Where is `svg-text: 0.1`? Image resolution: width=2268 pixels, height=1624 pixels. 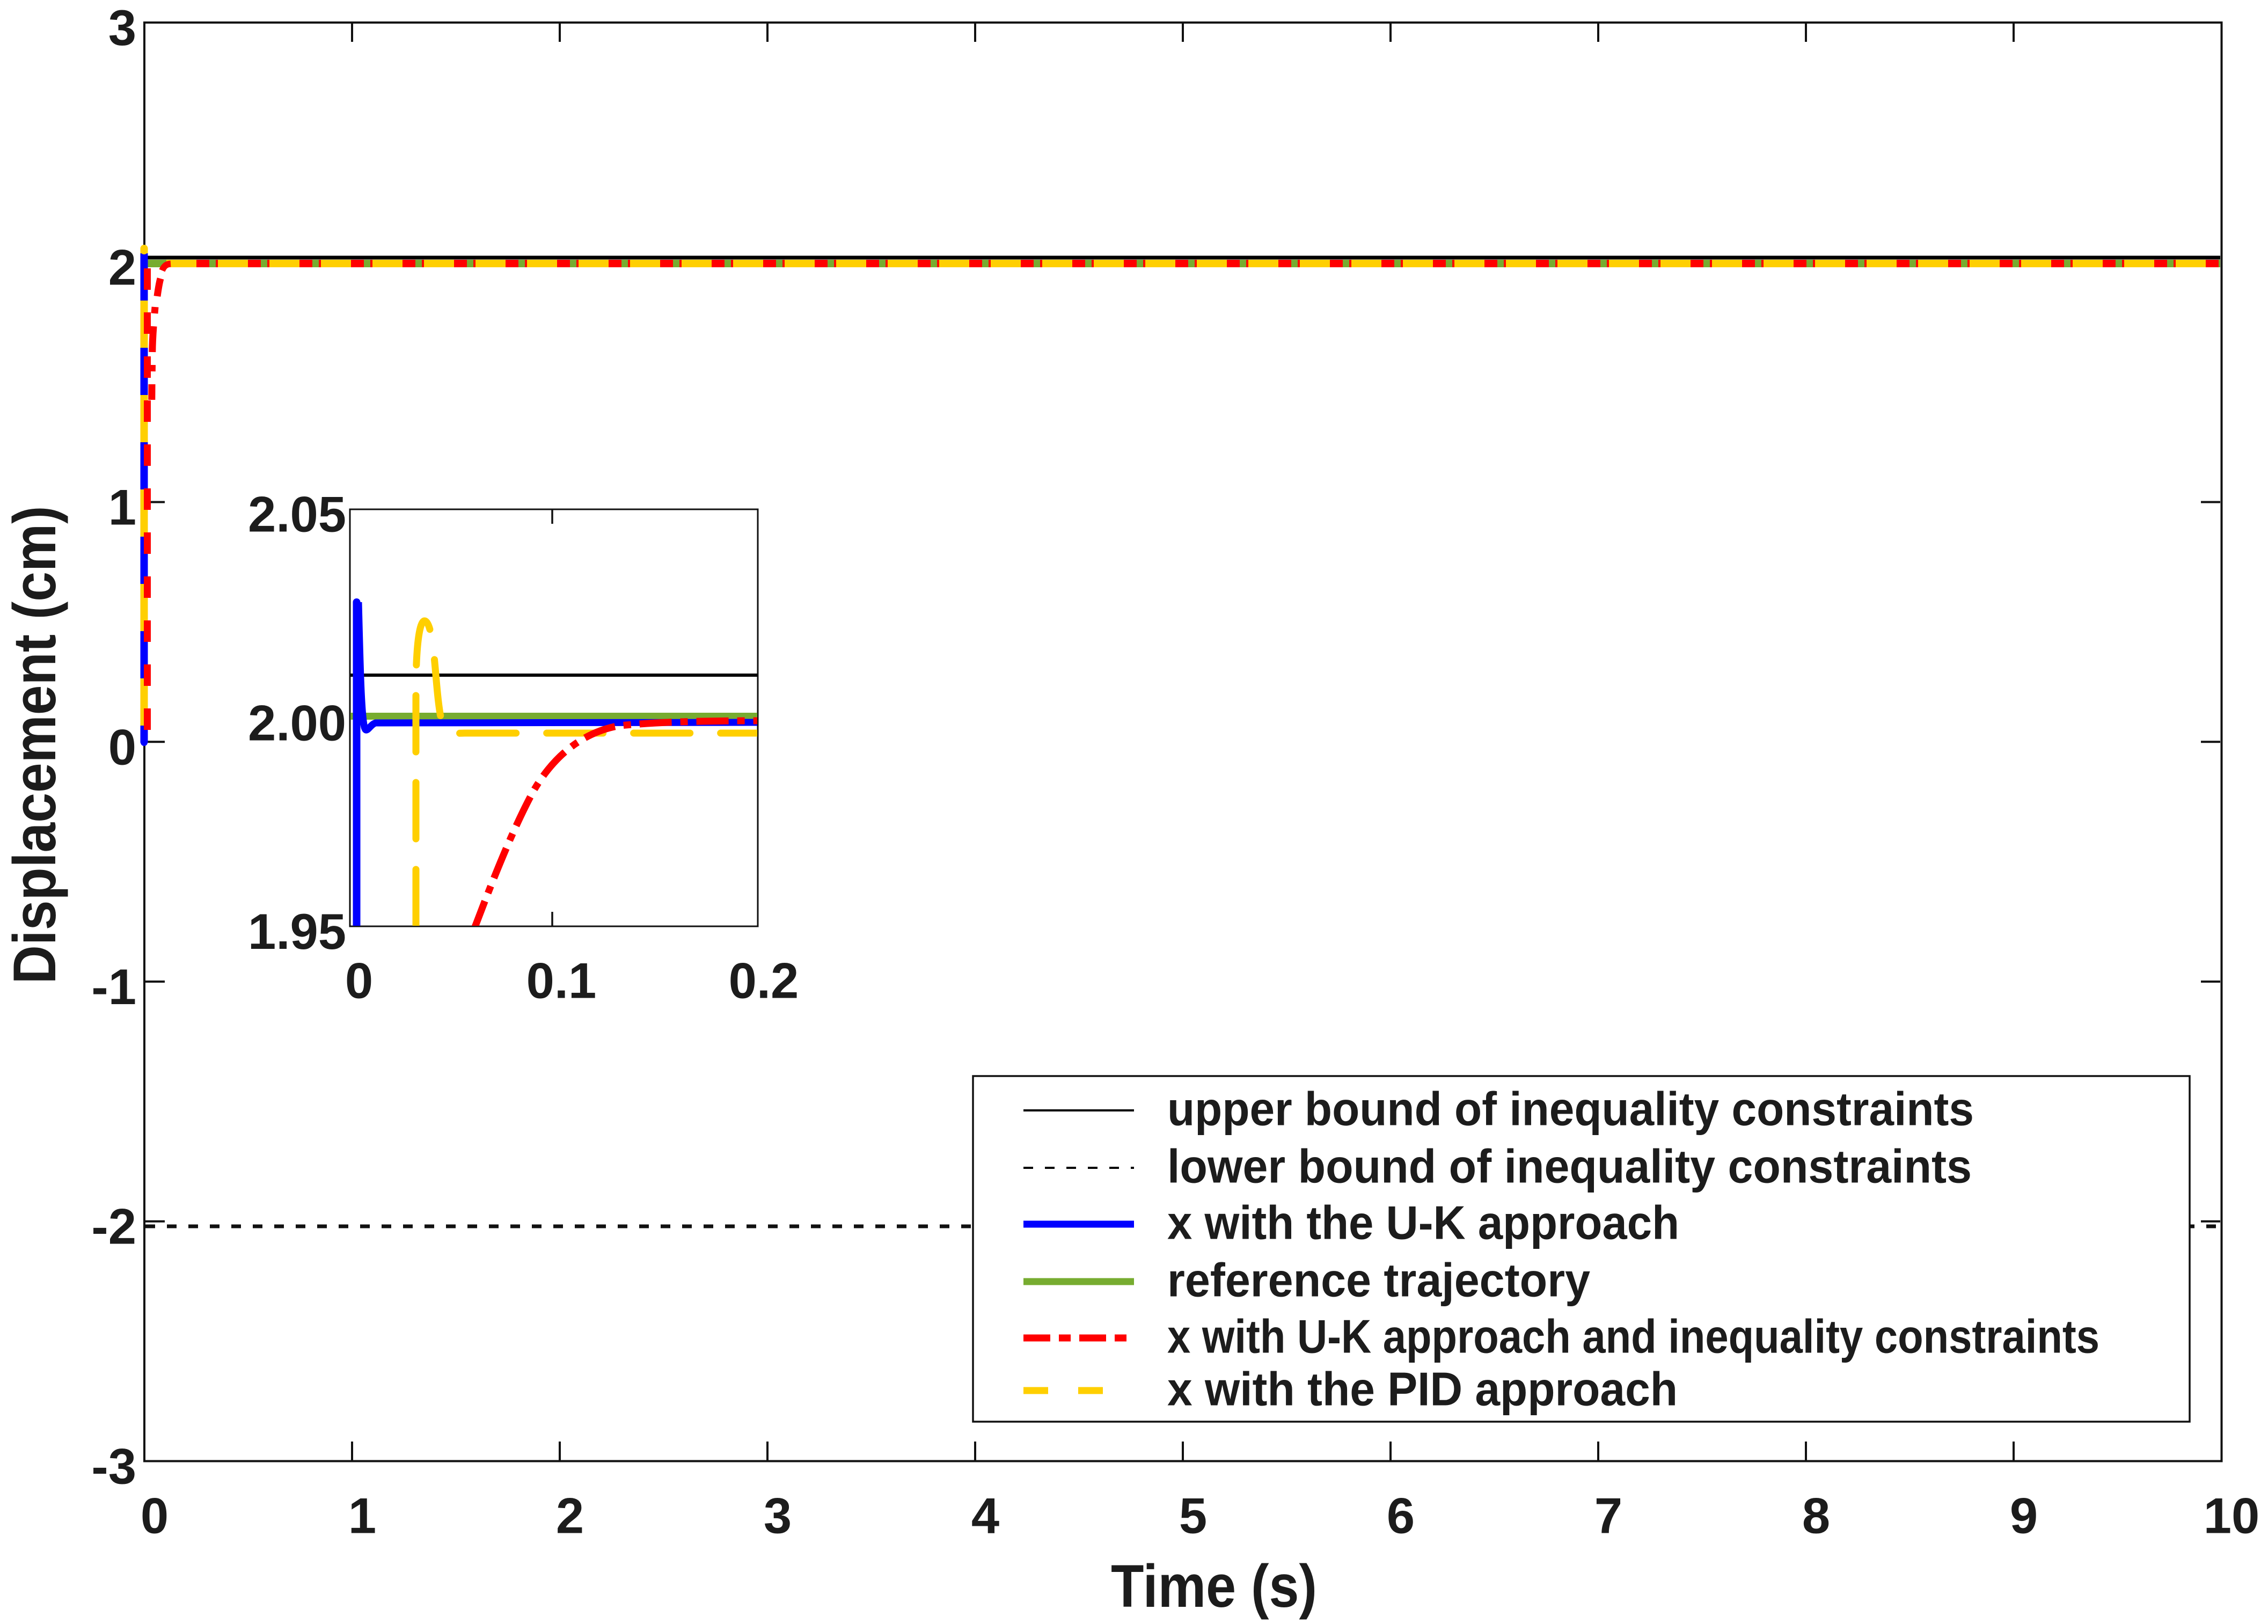 svg-text: 0.1 is located at coordinates (561, 981).